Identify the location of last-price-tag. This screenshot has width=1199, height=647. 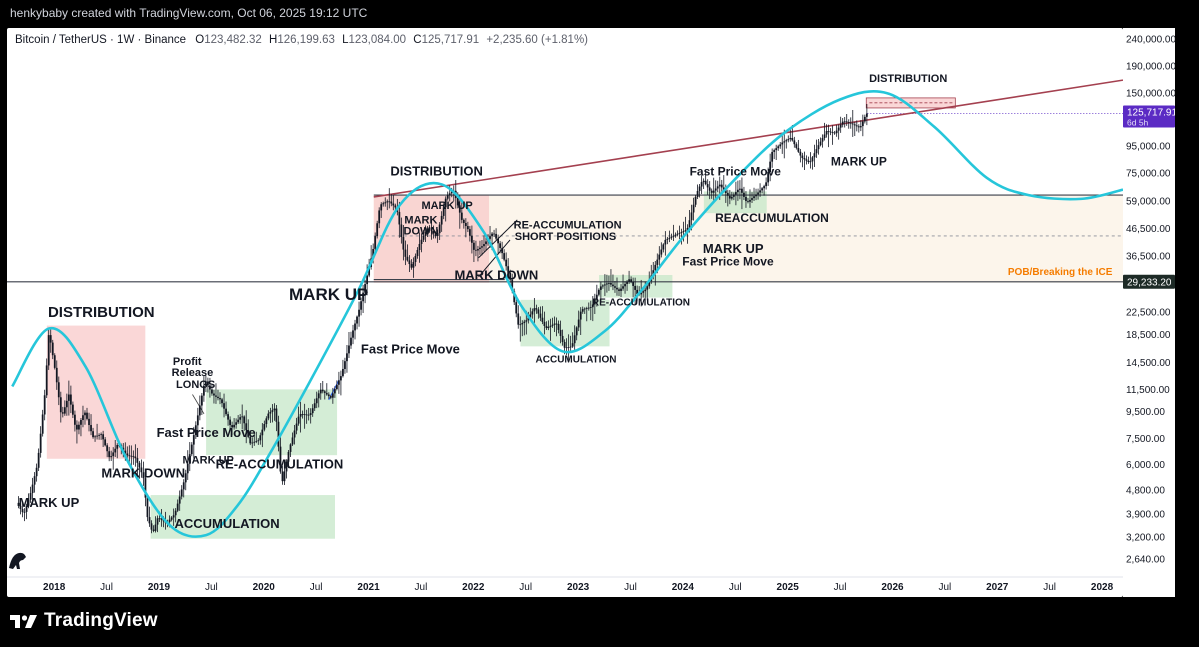
(1149, 116).